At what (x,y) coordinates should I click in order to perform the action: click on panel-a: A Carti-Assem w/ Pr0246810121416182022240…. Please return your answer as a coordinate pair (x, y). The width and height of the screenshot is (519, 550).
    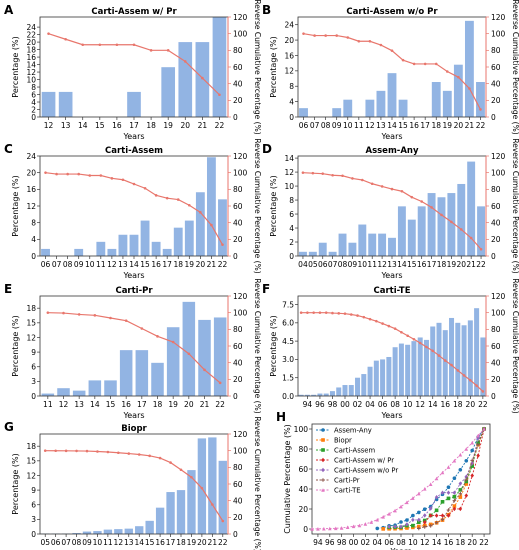
    Looking at the image, I should click on (133, 70).